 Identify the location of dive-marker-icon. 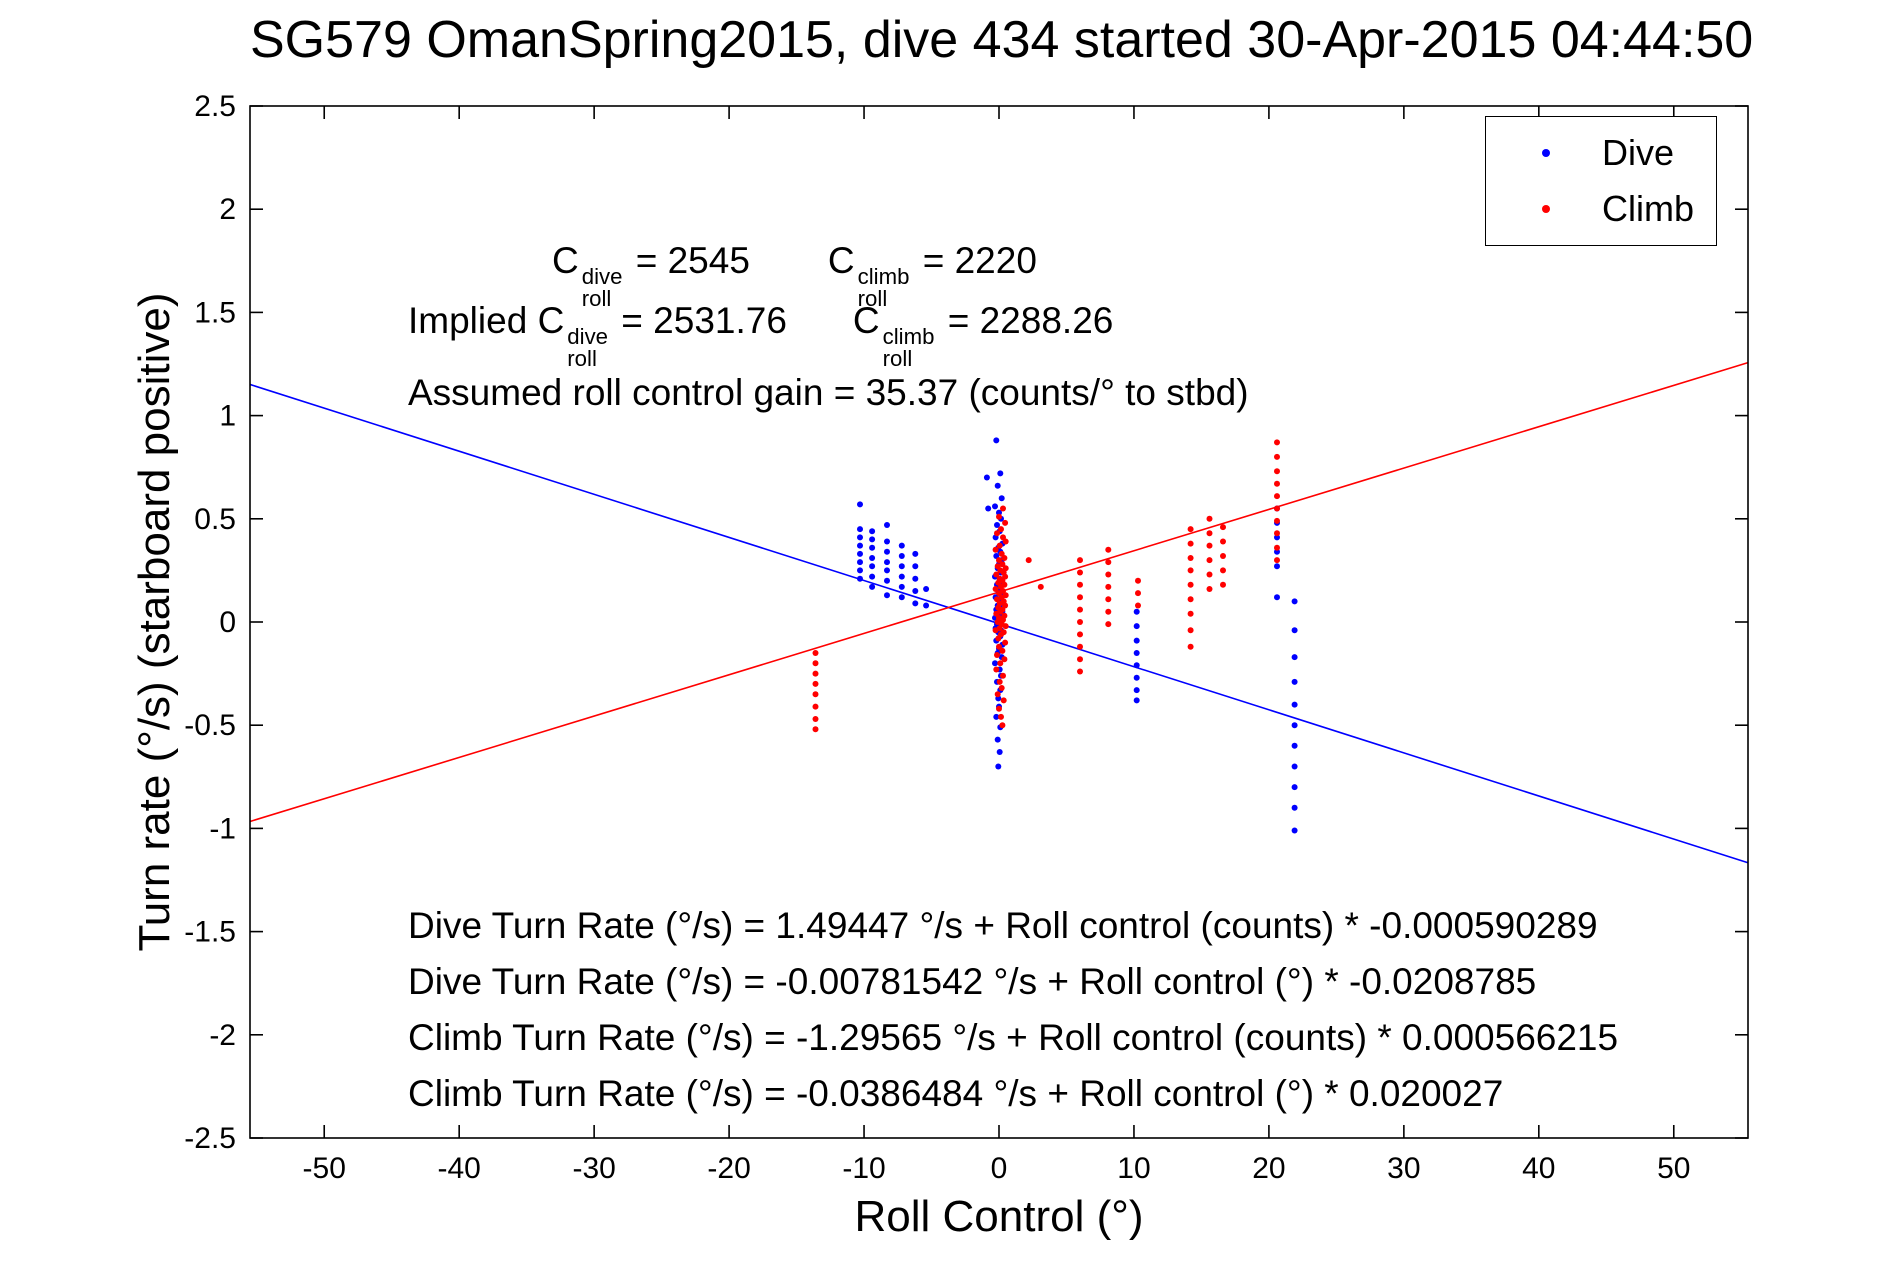
(1546, 152).